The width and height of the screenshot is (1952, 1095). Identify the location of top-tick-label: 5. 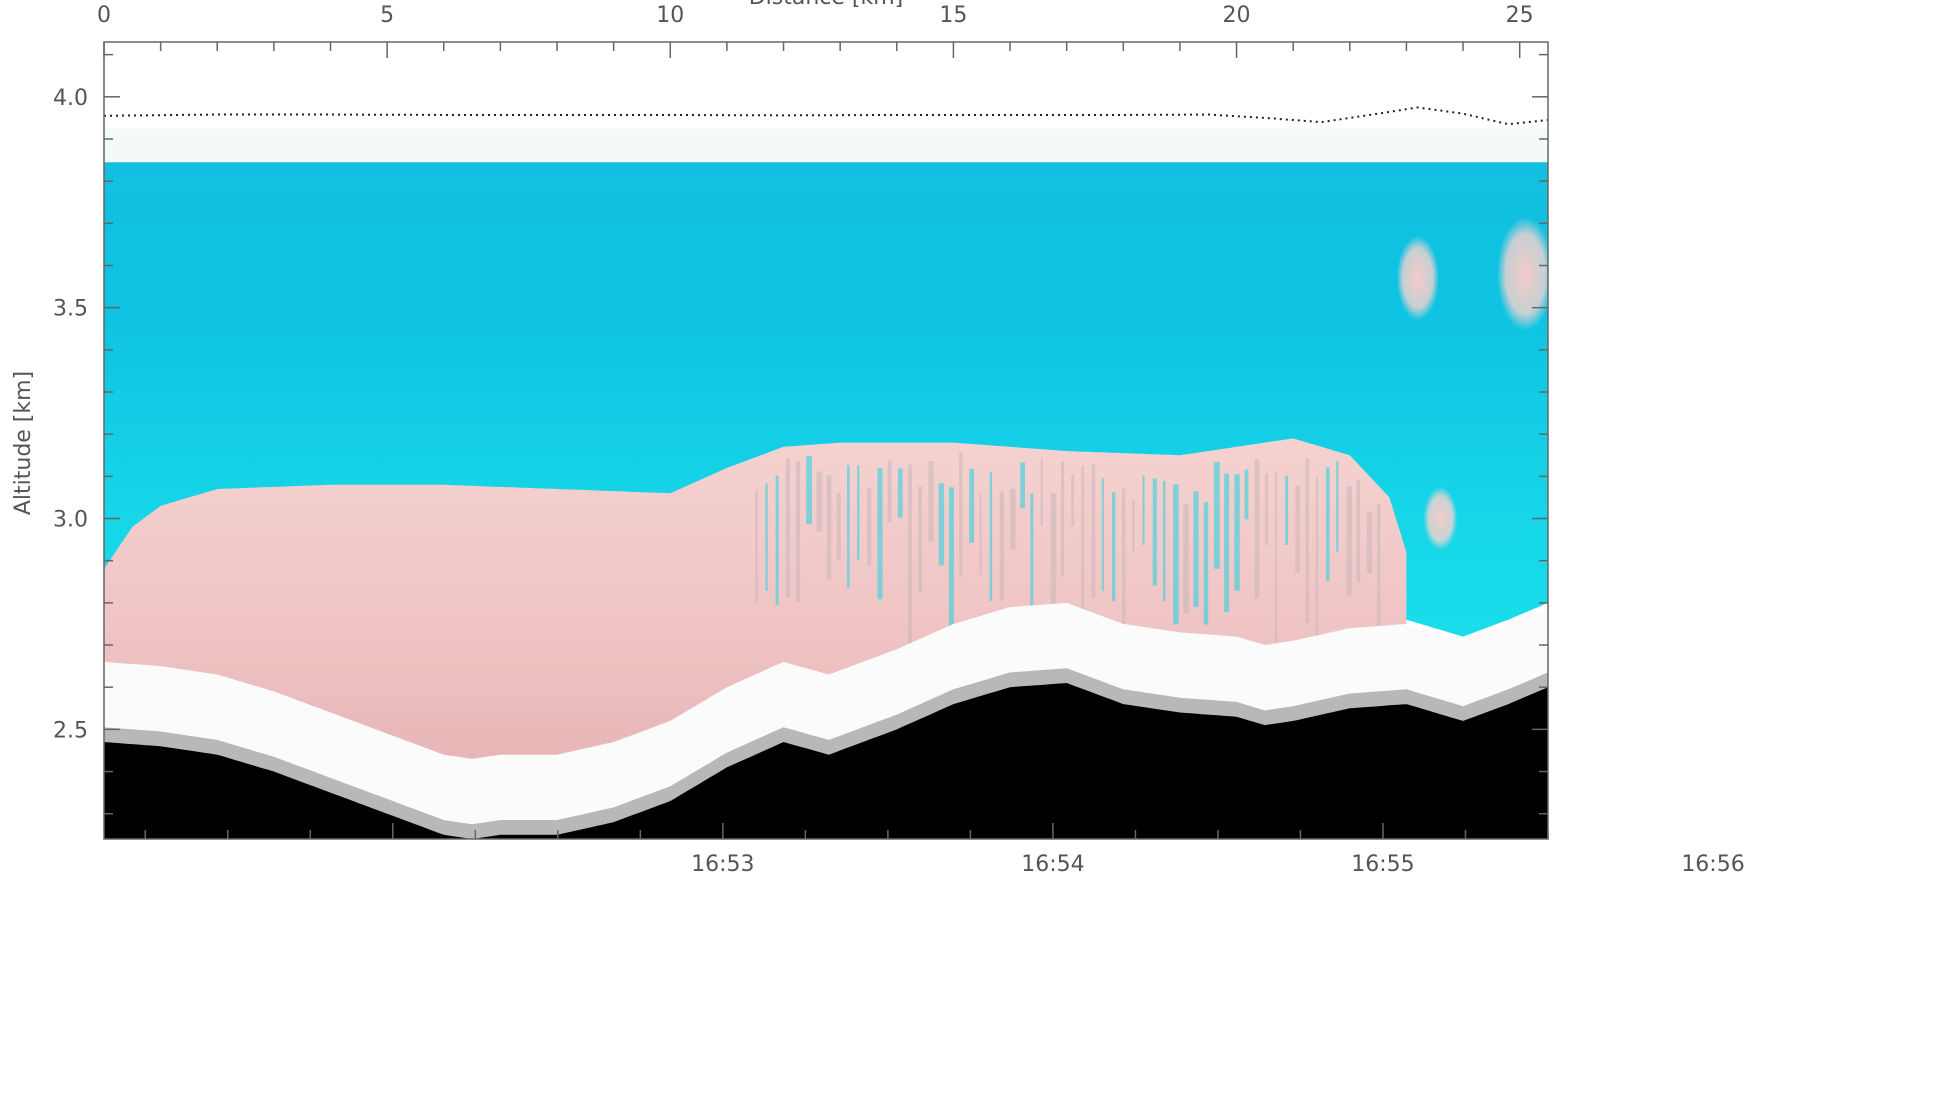
(387, 15).